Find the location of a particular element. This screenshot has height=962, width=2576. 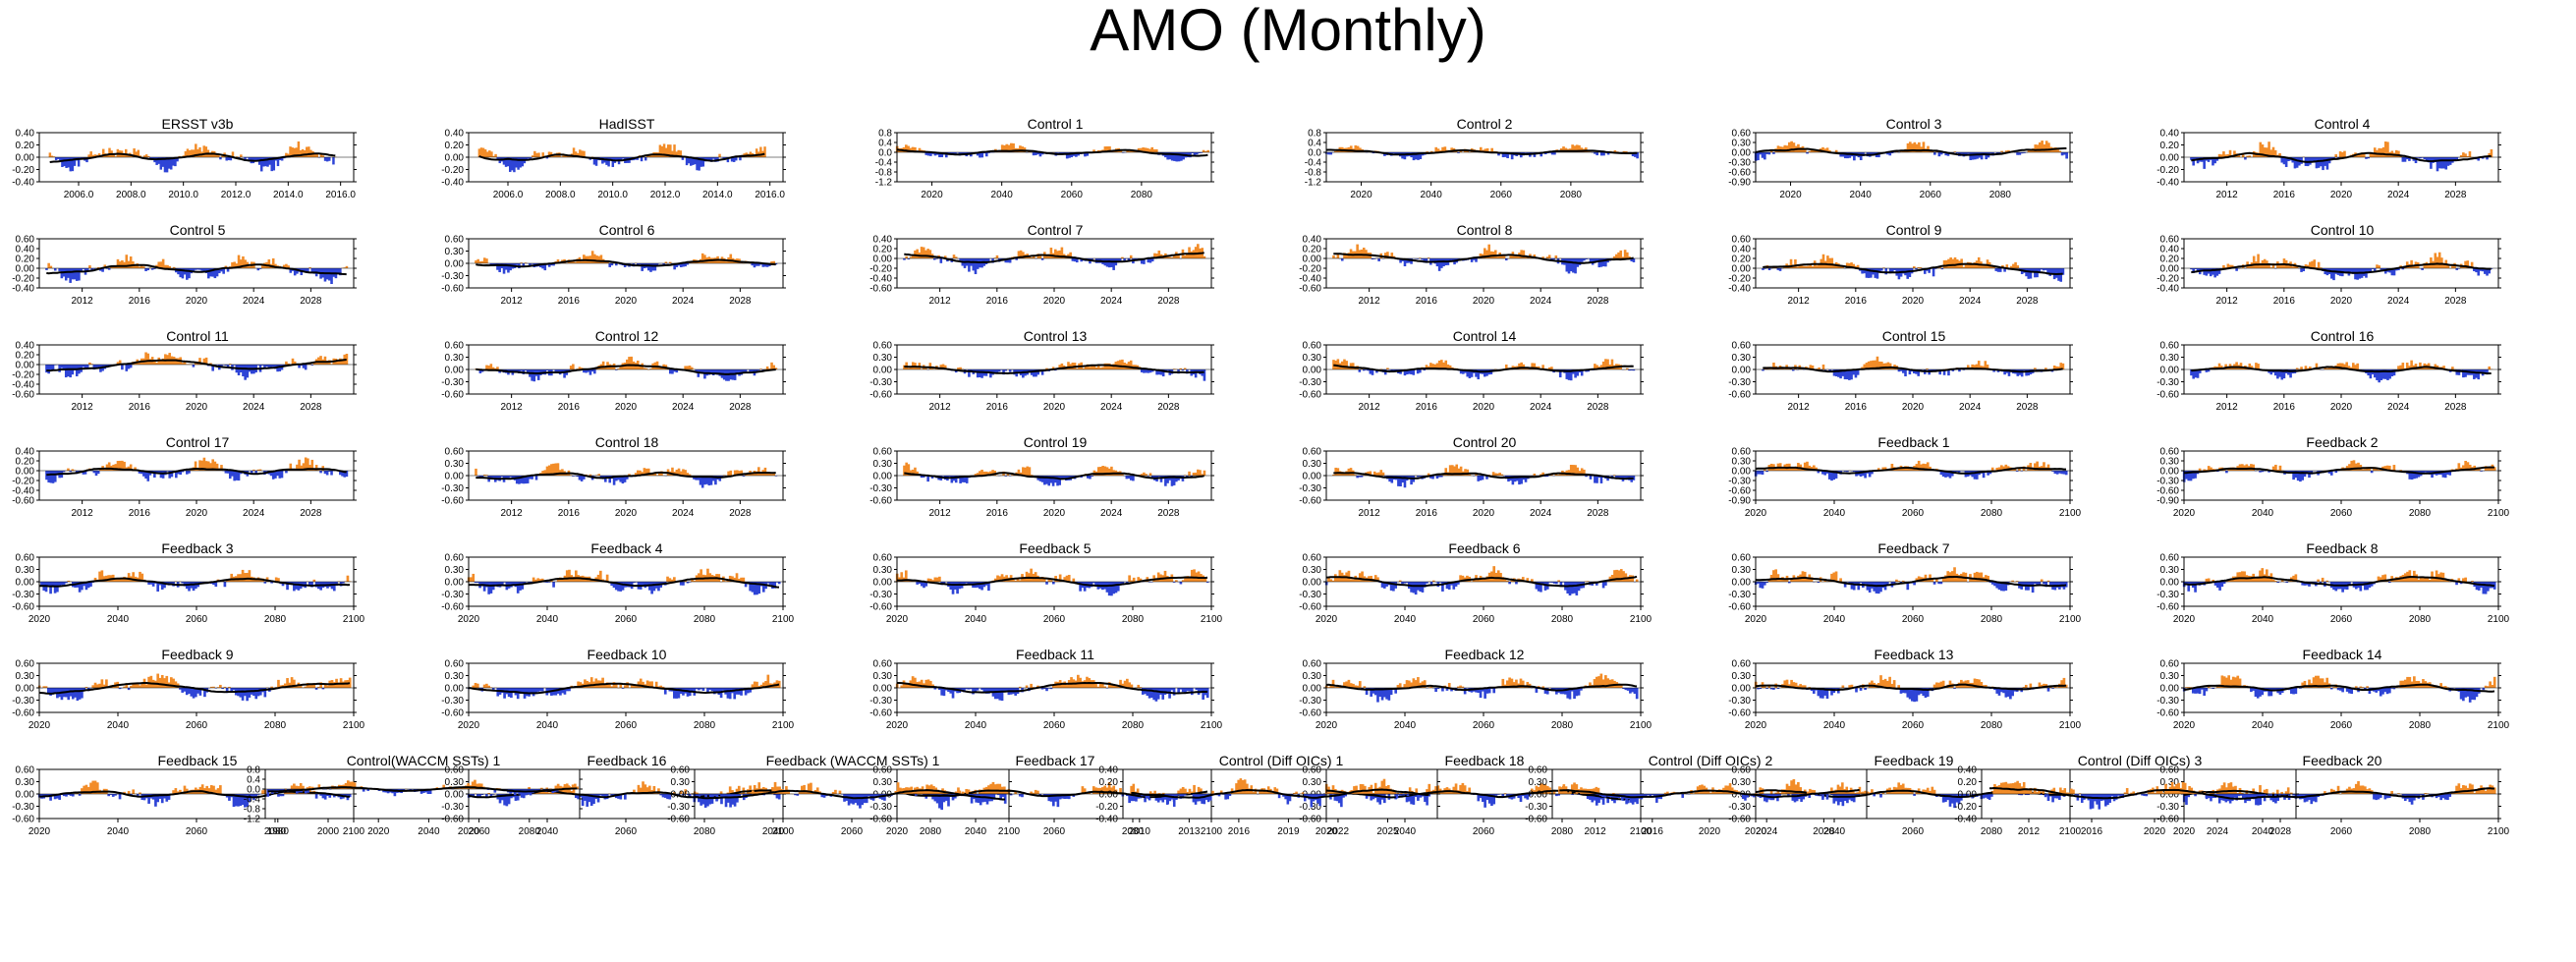

y-tick-label: 0.40 is located at coordinates (25, 250).